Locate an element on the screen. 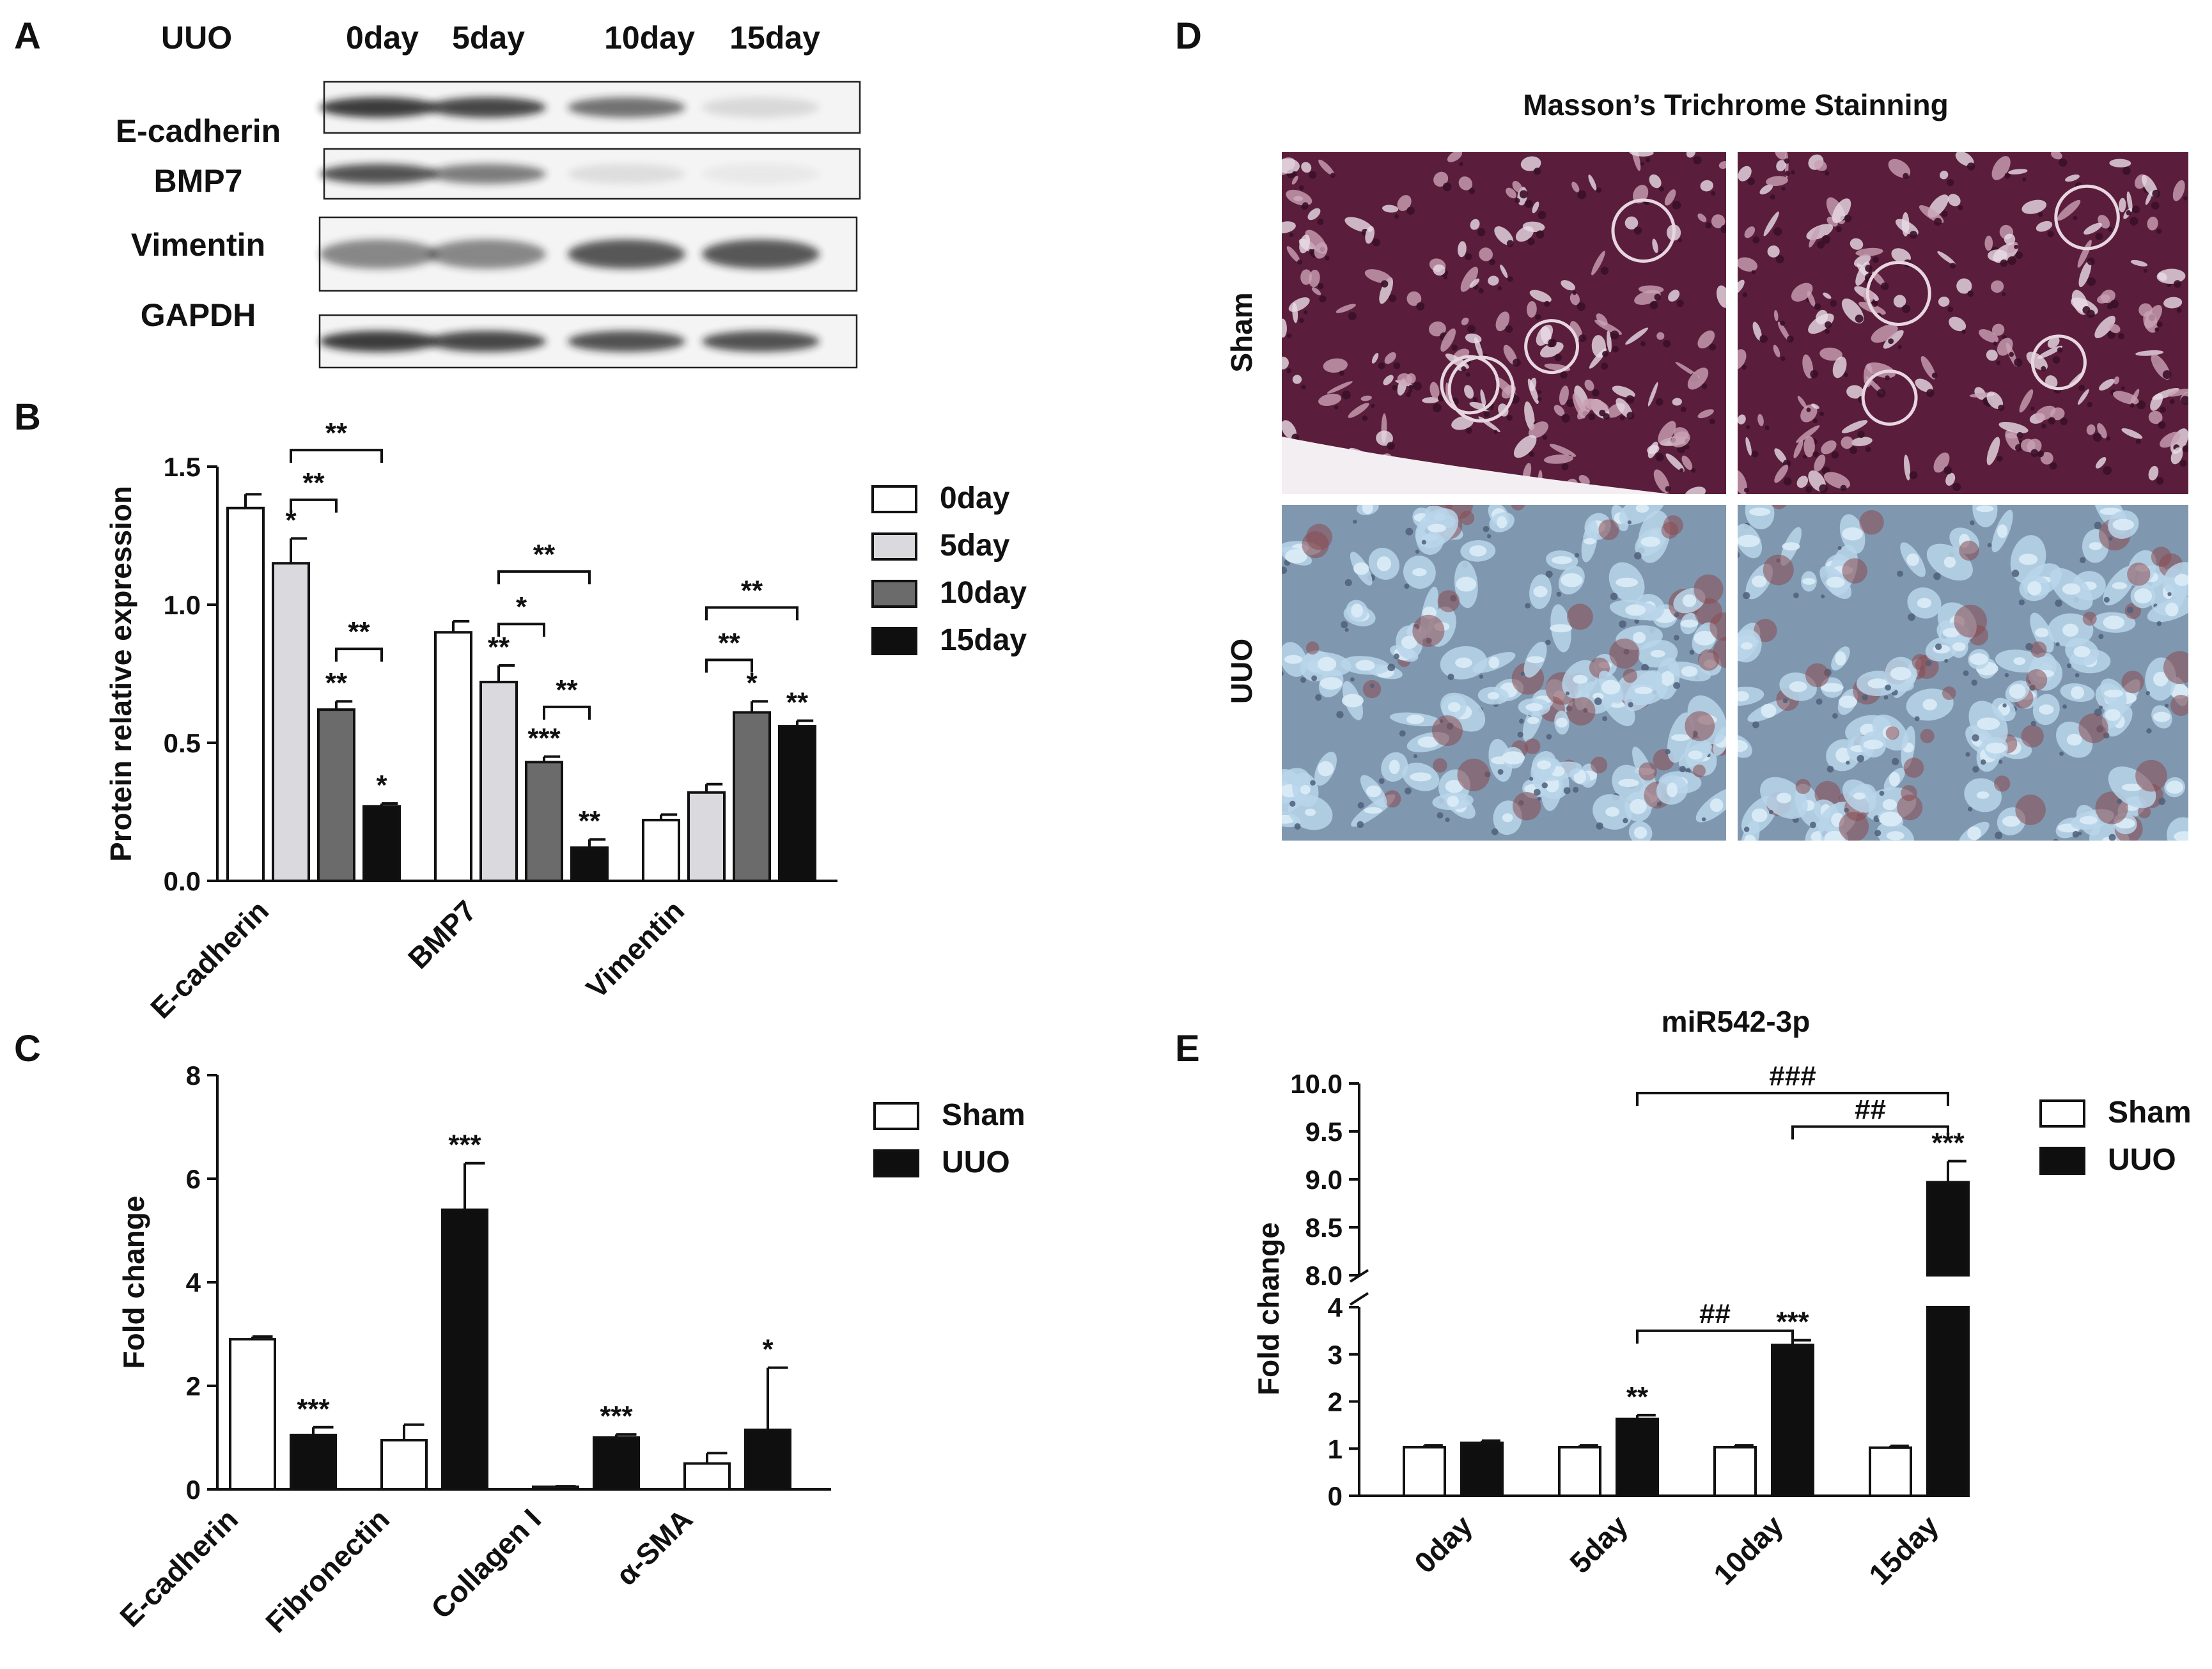 Image resolution: width=2212 pixels, height=1669 pixels. bar-sham-15day is located at coordinates (1890, 1472).